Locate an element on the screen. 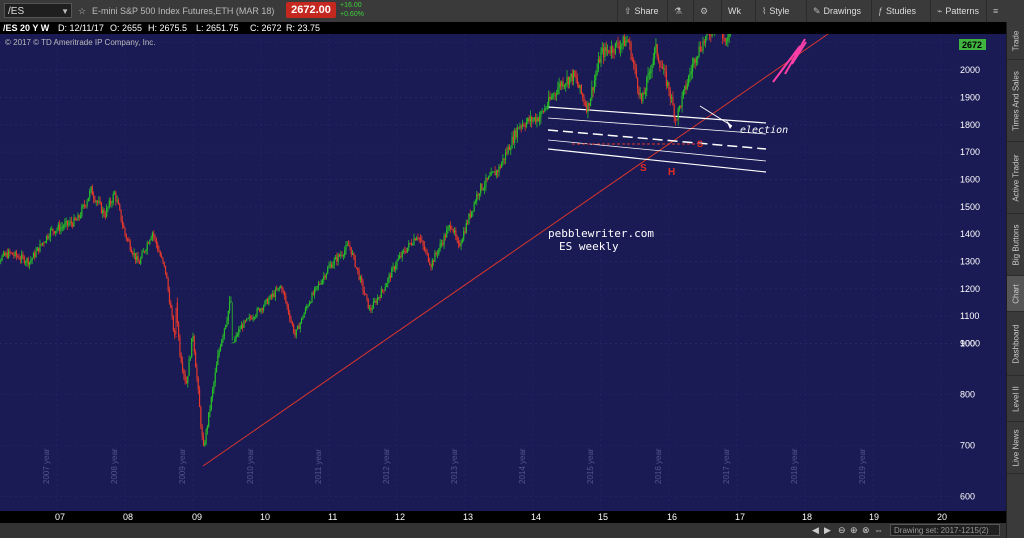 The width and height of the screenshot is (1024, 538). channel-mid-line is located at coordinates (657, 139).